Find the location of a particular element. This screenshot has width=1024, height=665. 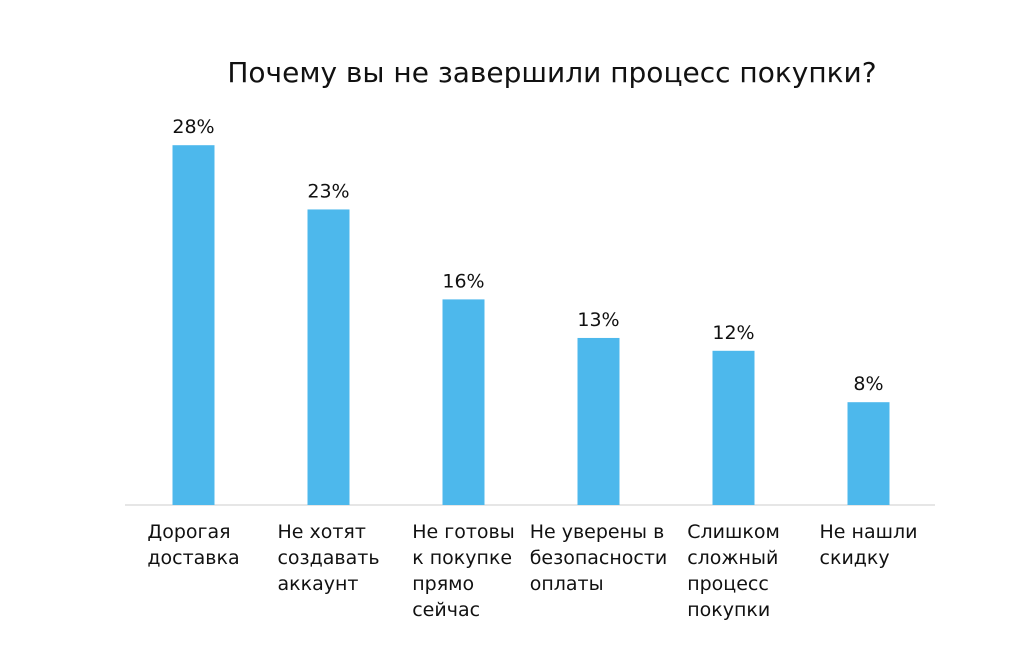

value-label: 13% is located at coordinates (598, 320).